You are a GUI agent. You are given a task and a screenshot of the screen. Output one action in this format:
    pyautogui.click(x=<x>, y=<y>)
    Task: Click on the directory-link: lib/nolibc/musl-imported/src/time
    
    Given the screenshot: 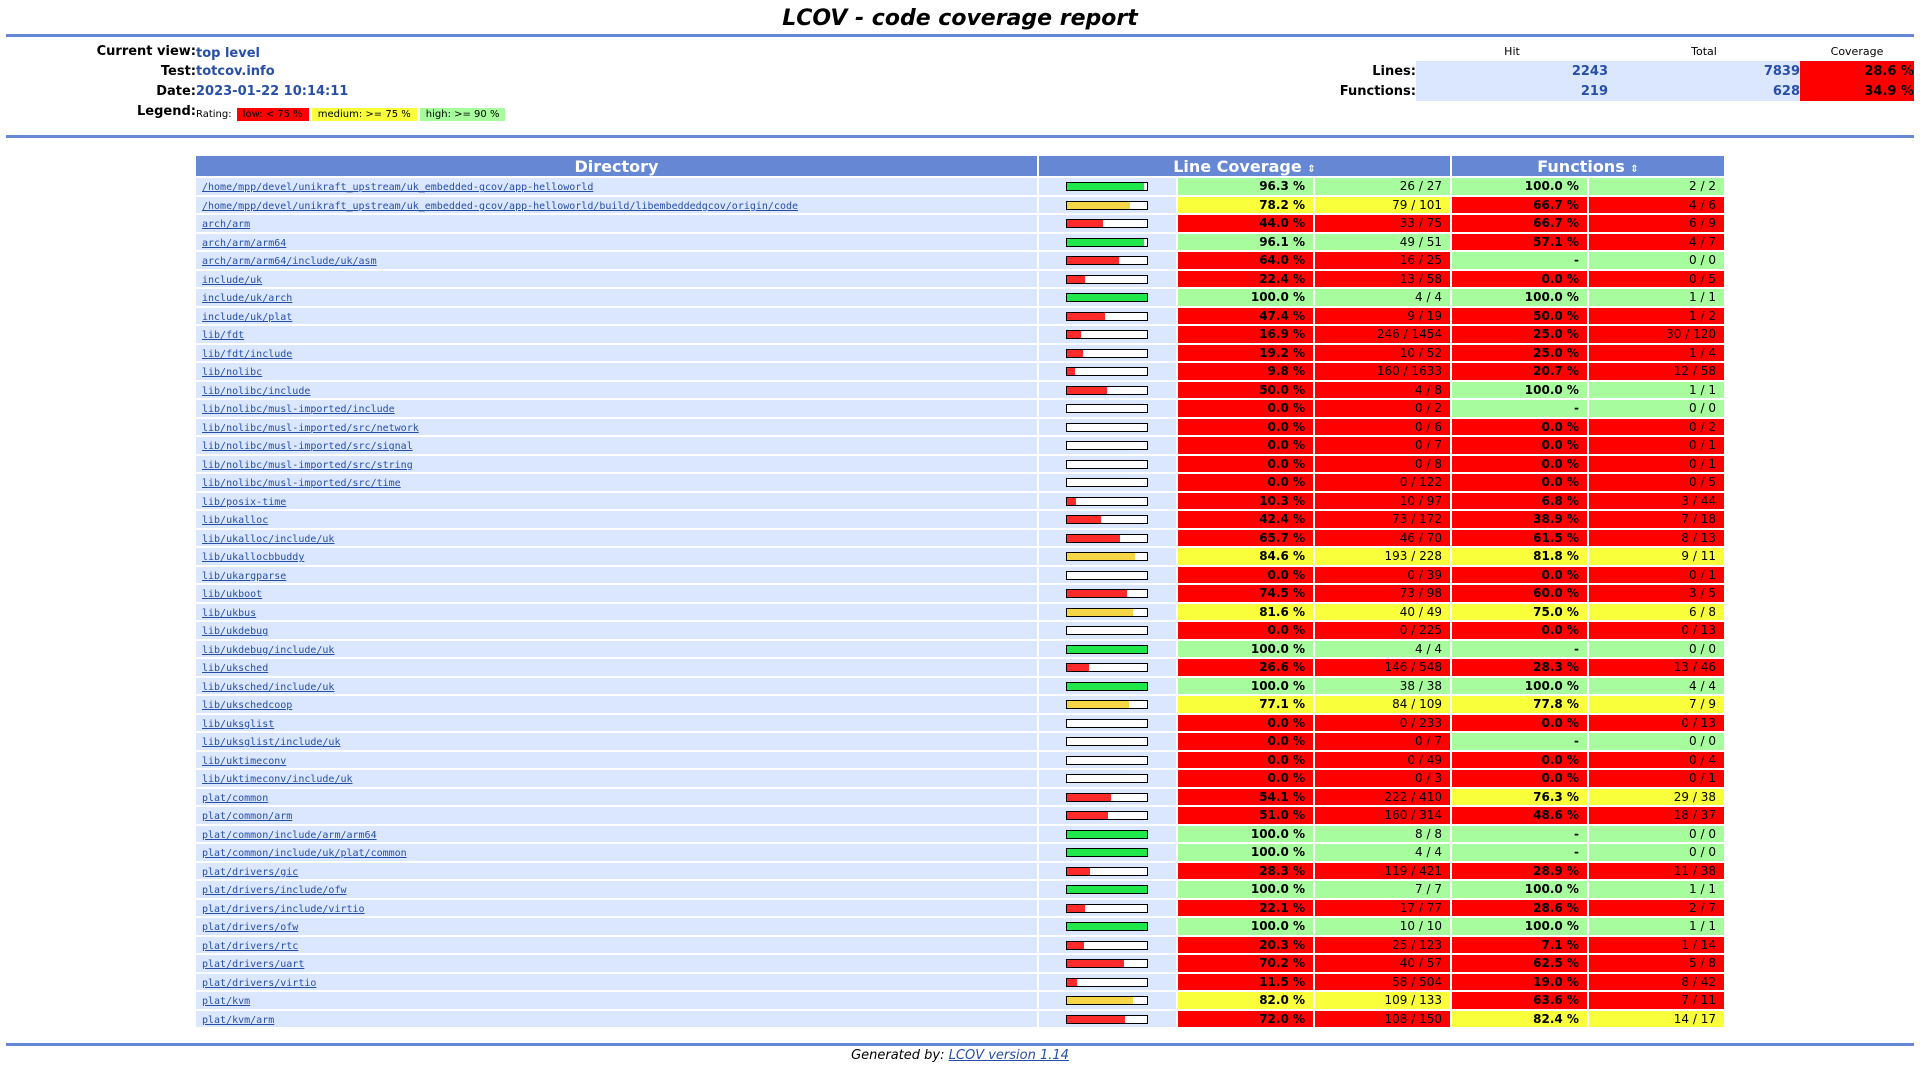 What is the action you would take?
    pyautogui.click(x=301, y=484)
    